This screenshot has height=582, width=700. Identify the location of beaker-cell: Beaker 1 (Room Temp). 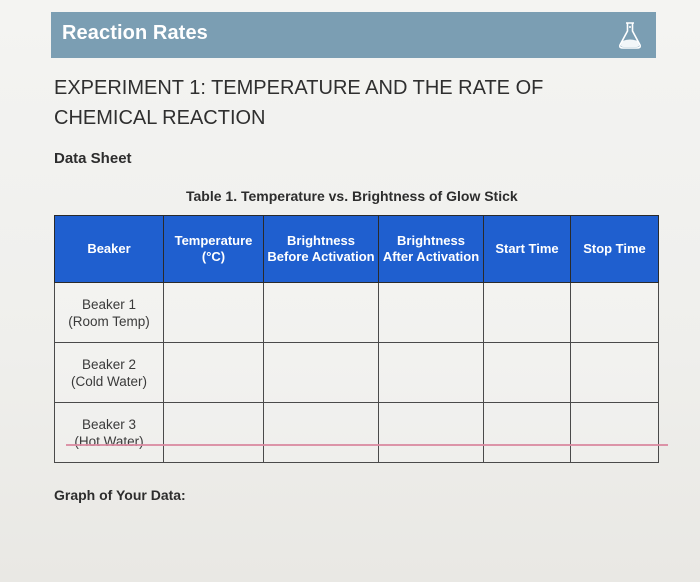
(109, 312).